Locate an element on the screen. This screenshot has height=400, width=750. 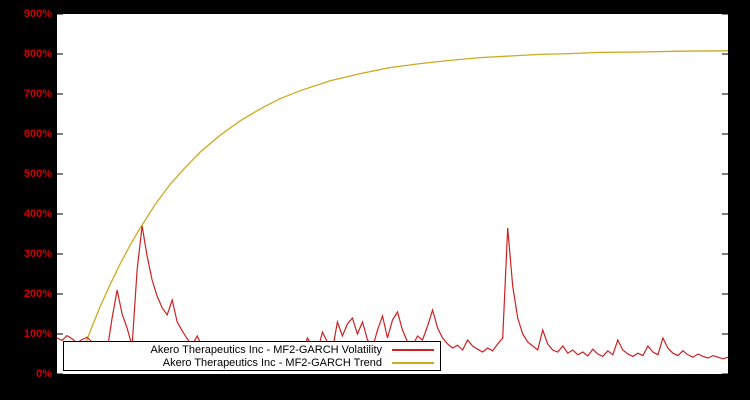
y-axis-label: 800% is located at coordinates (37, 54).